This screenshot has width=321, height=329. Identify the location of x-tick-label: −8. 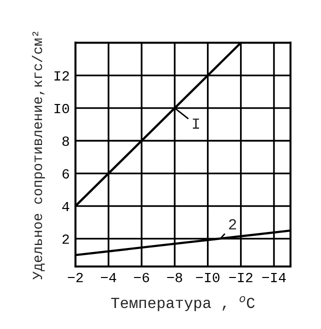
(174, 277).